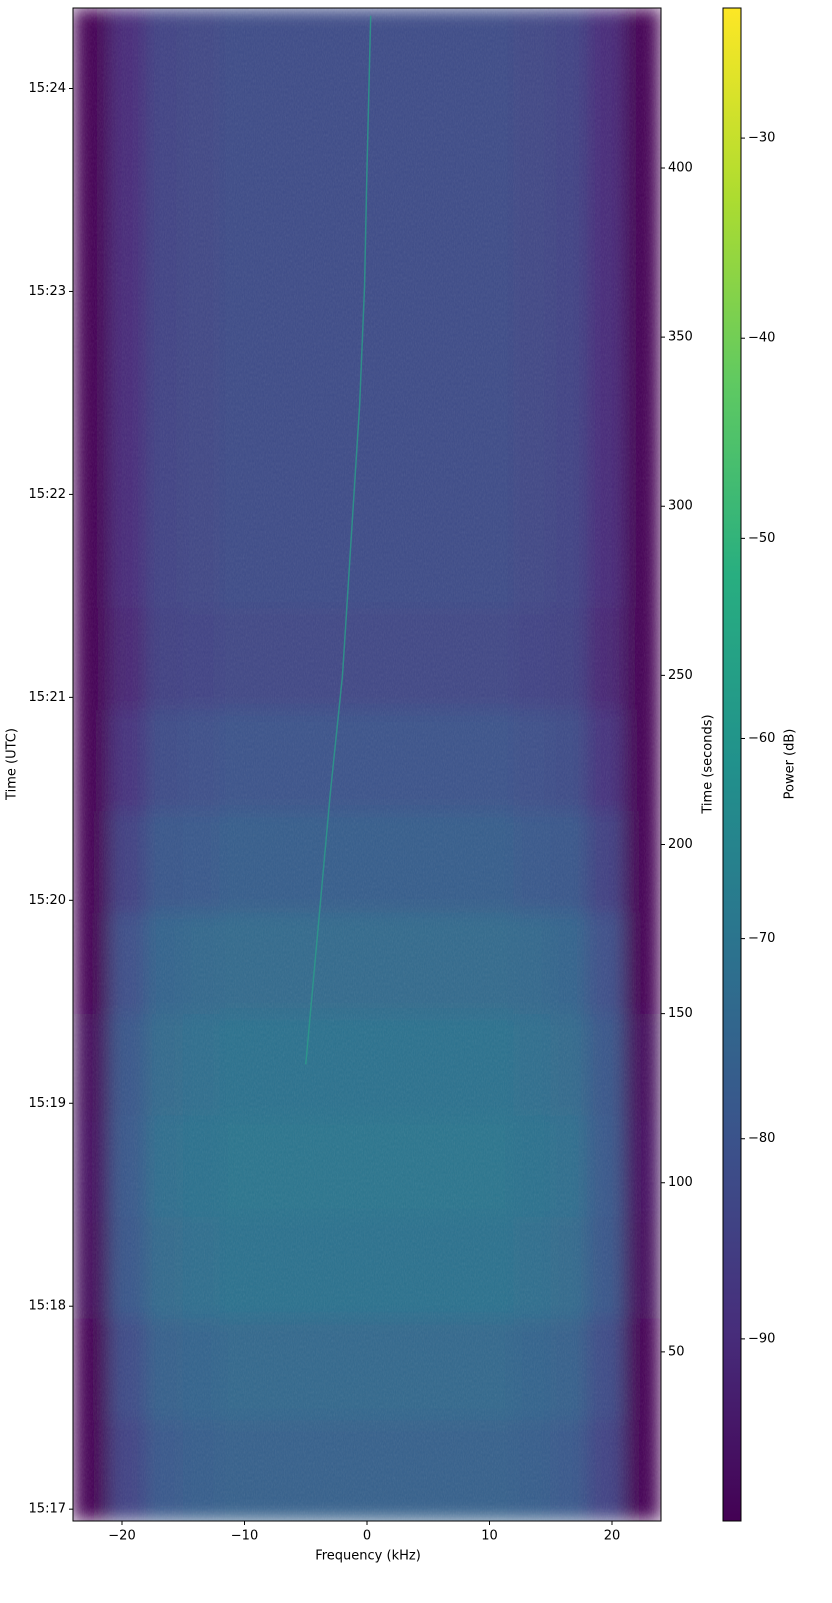 The height and width of the screenshot is (1603, 832). What do you see at coordinates (47, 1103) in the screenshot?
I see `y-tick-label: 15:19` at bounding box center [47, 1103].